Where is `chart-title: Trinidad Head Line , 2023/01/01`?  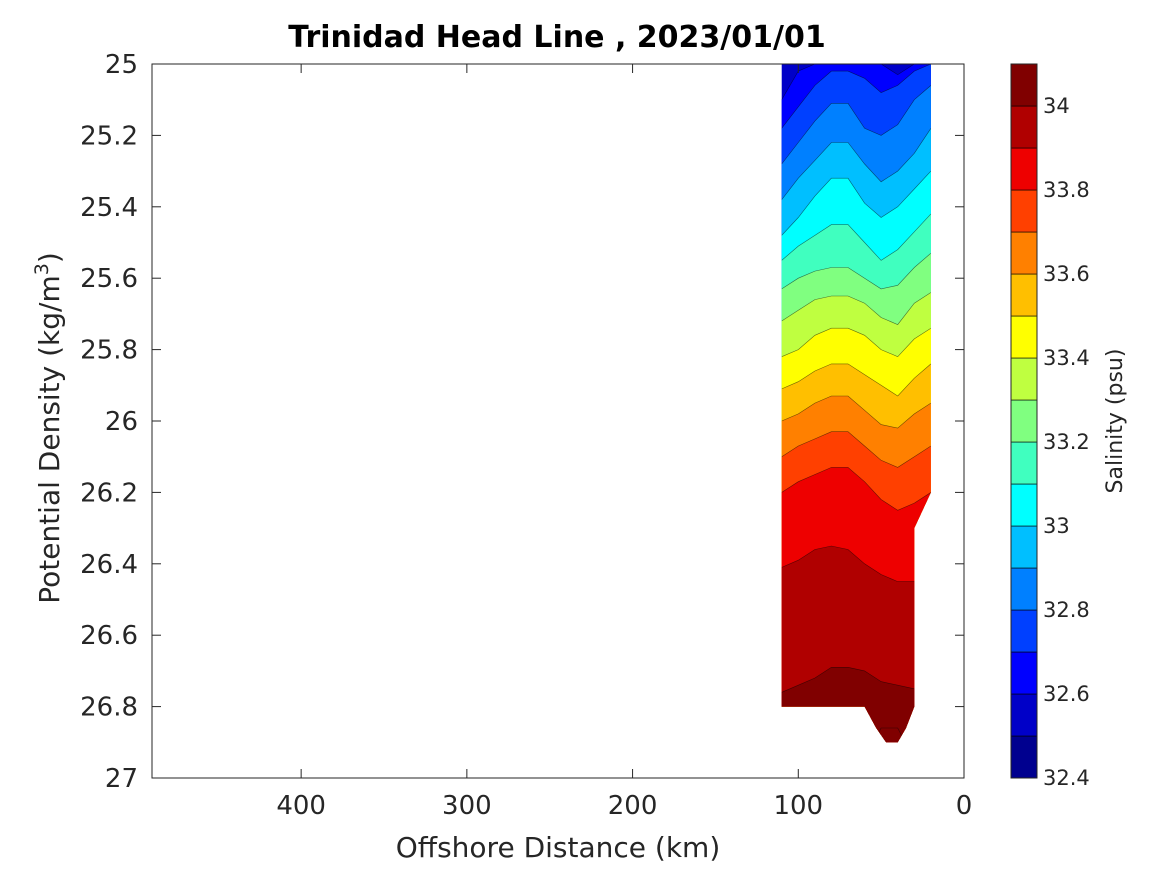 chart-title: Trinidad Head Line , 2023/01/01 is located at coordinates (556, 37).